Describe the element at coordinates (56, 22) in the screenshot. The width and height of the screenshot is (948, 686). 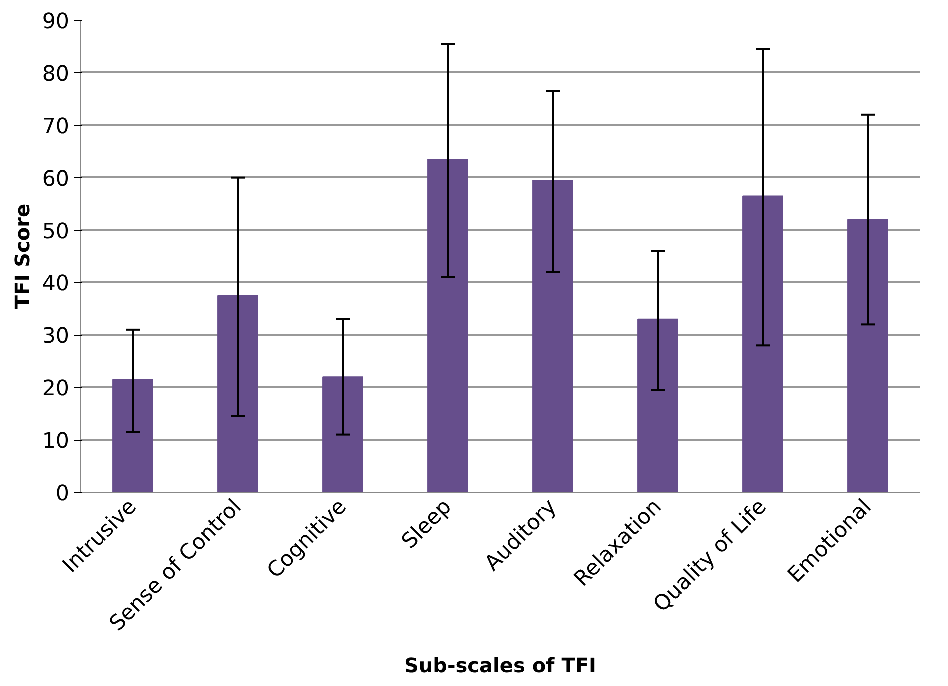
I see `y-tick-label: 90` at that location.